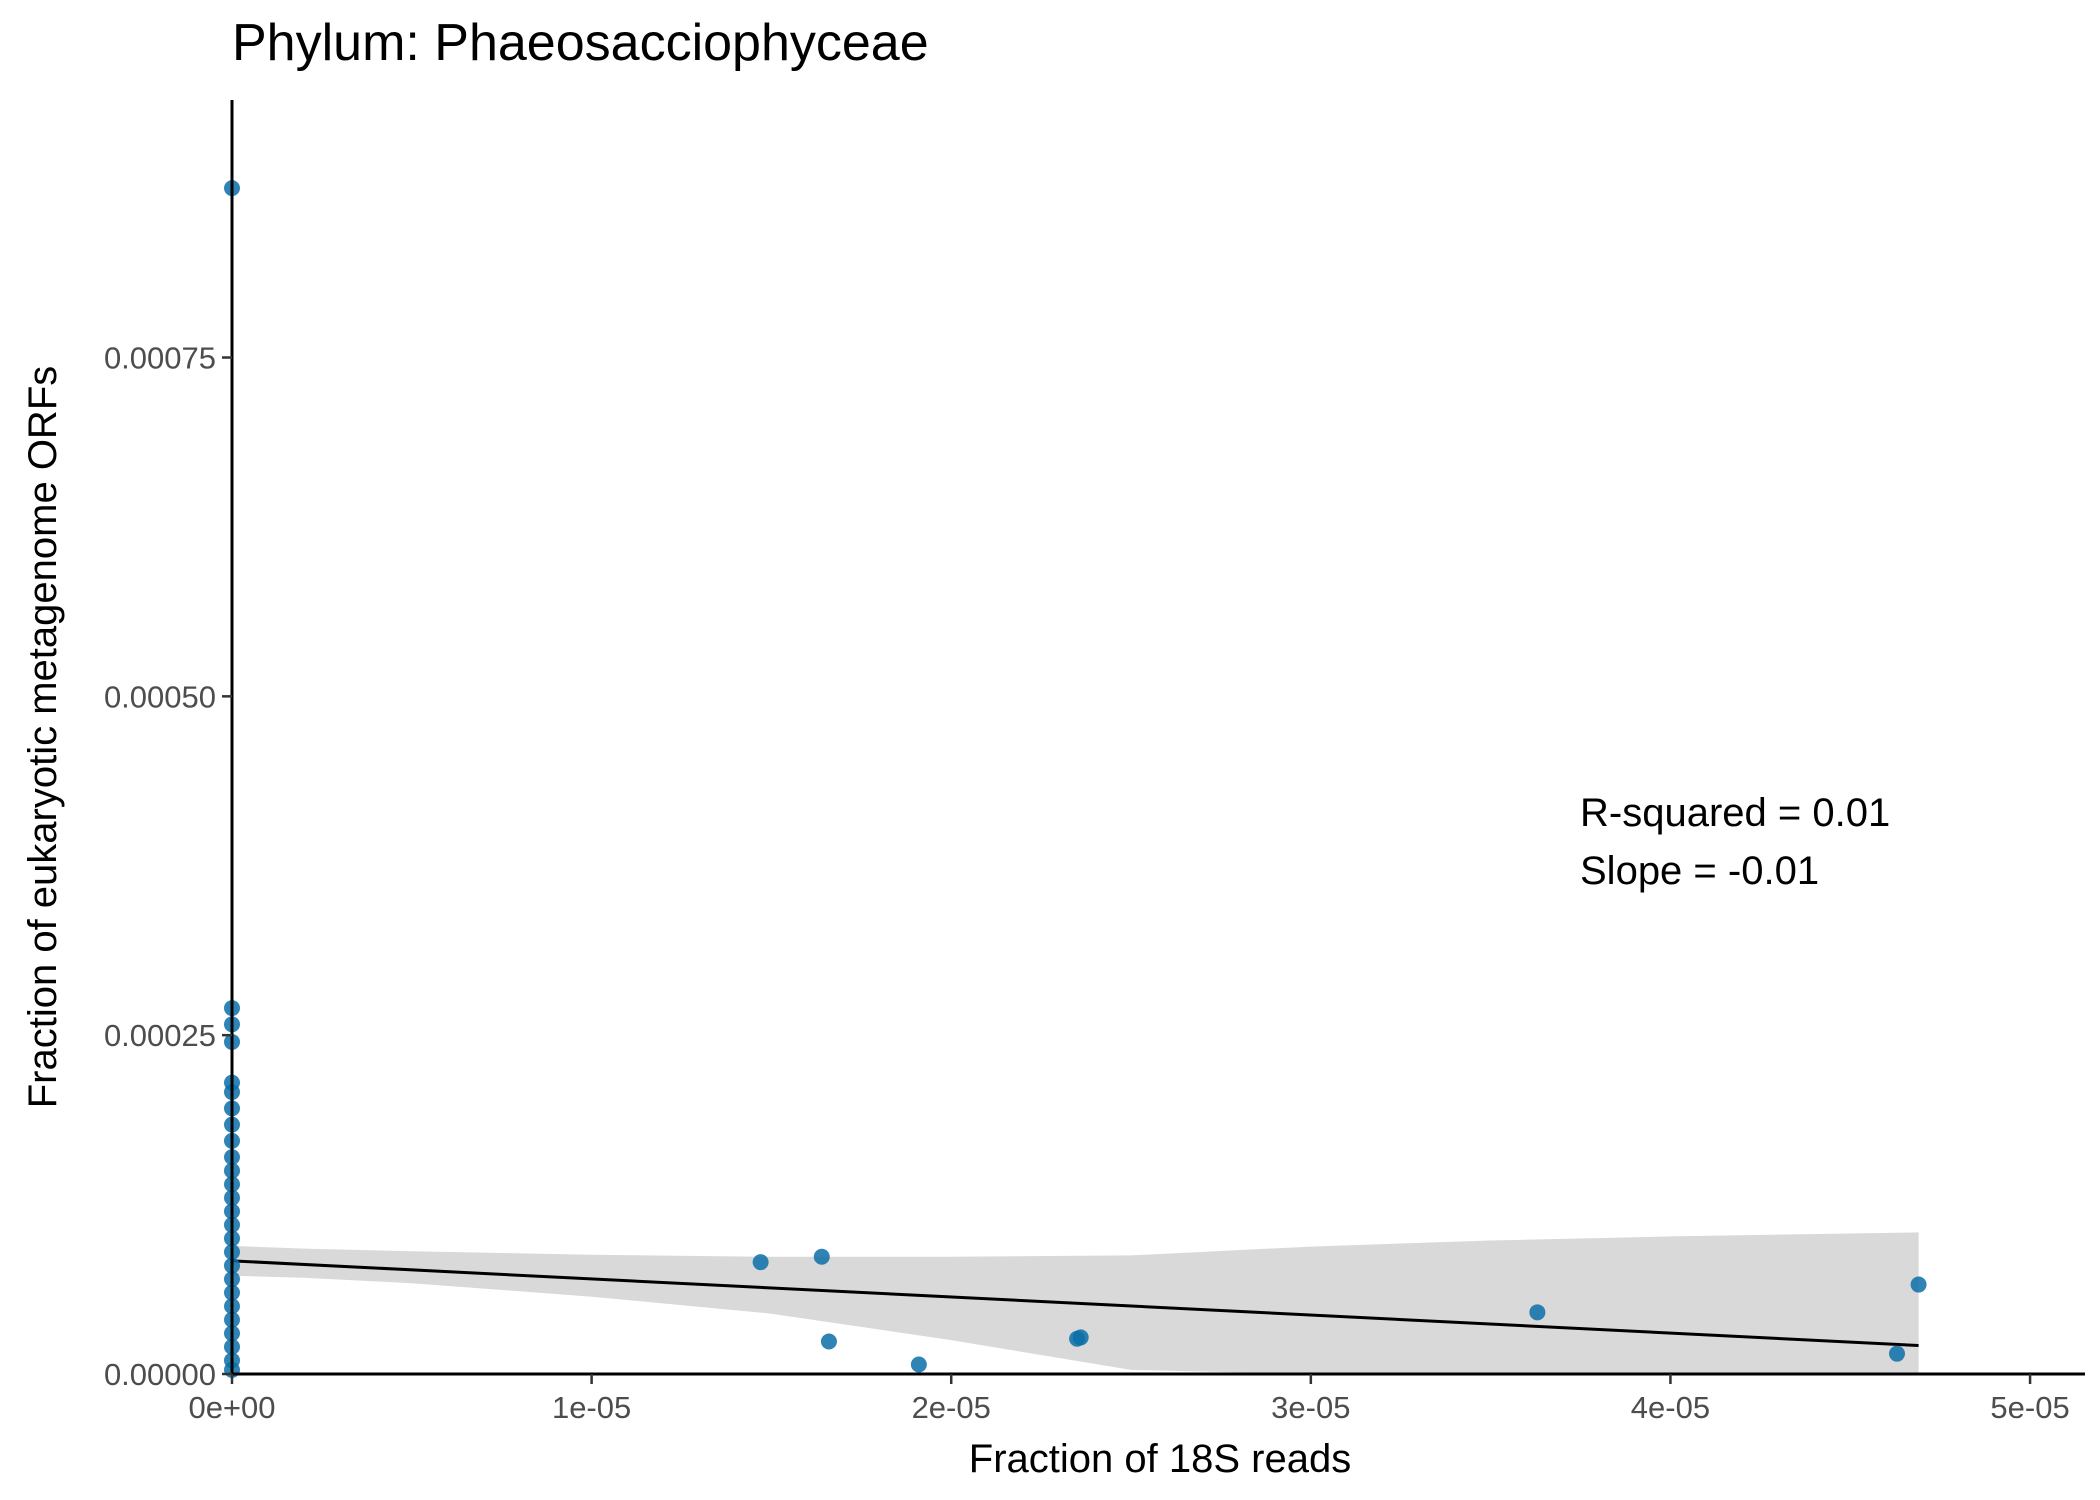 This screenshot has height=1500, width=2100. I want to click on x-tick-label: 1e-05, so click(591, 1407).